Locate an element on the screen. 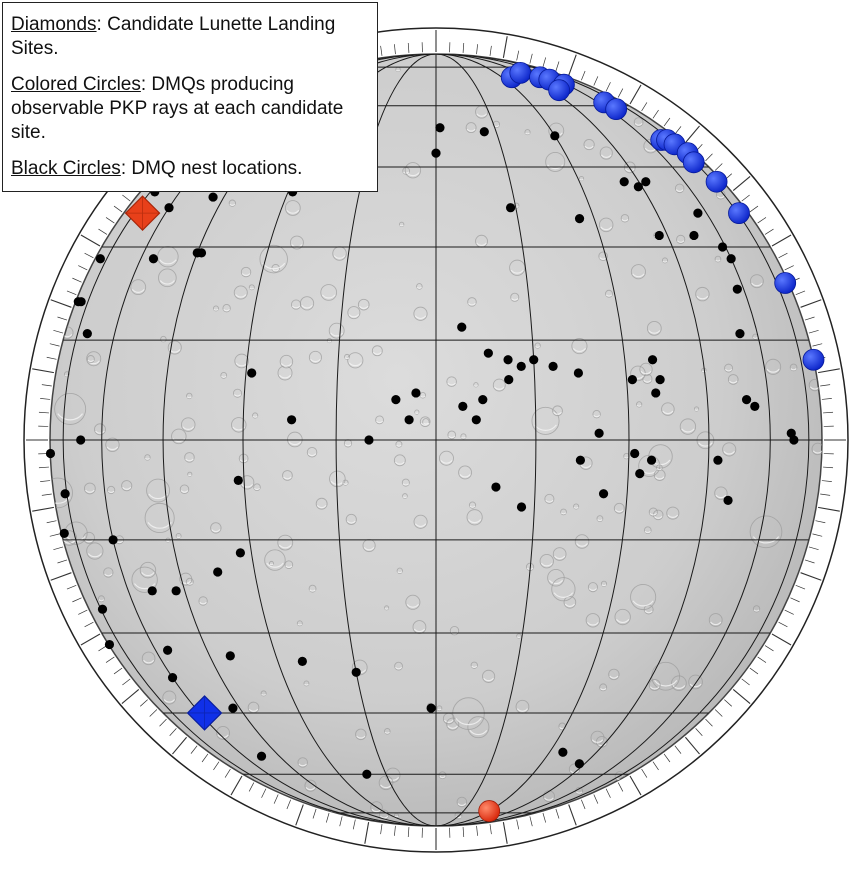 The image size is (864, 870). observable-dmq-red-marker is located at coordinates (489, 811).